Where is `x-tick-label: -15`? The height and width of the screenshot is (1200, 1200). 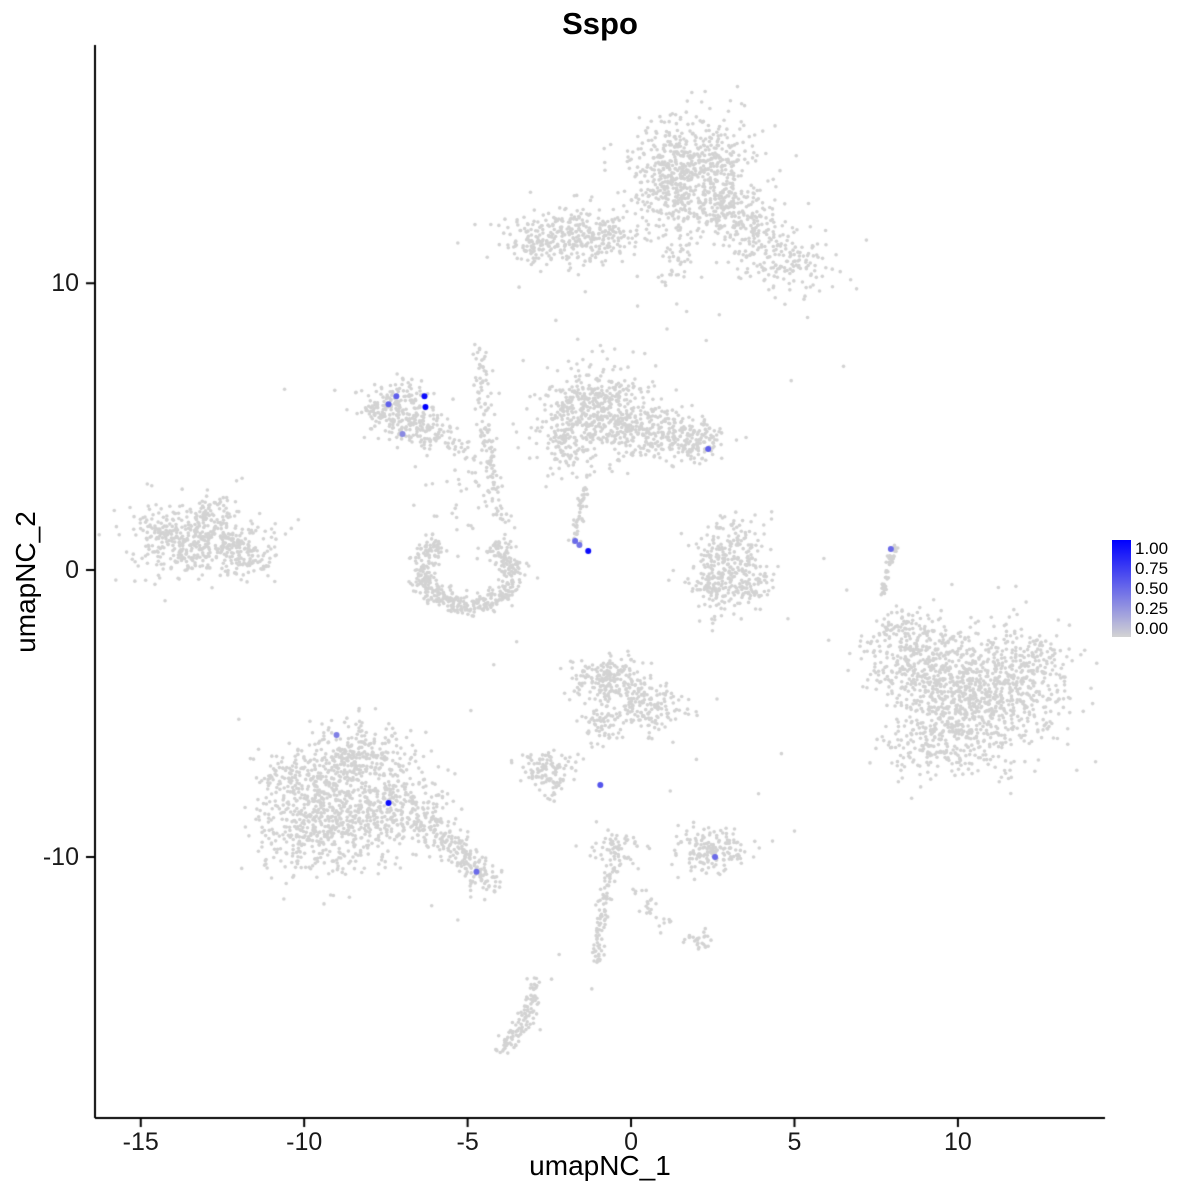
x-tick-label: -15 is located at coordinates (140, 1142).